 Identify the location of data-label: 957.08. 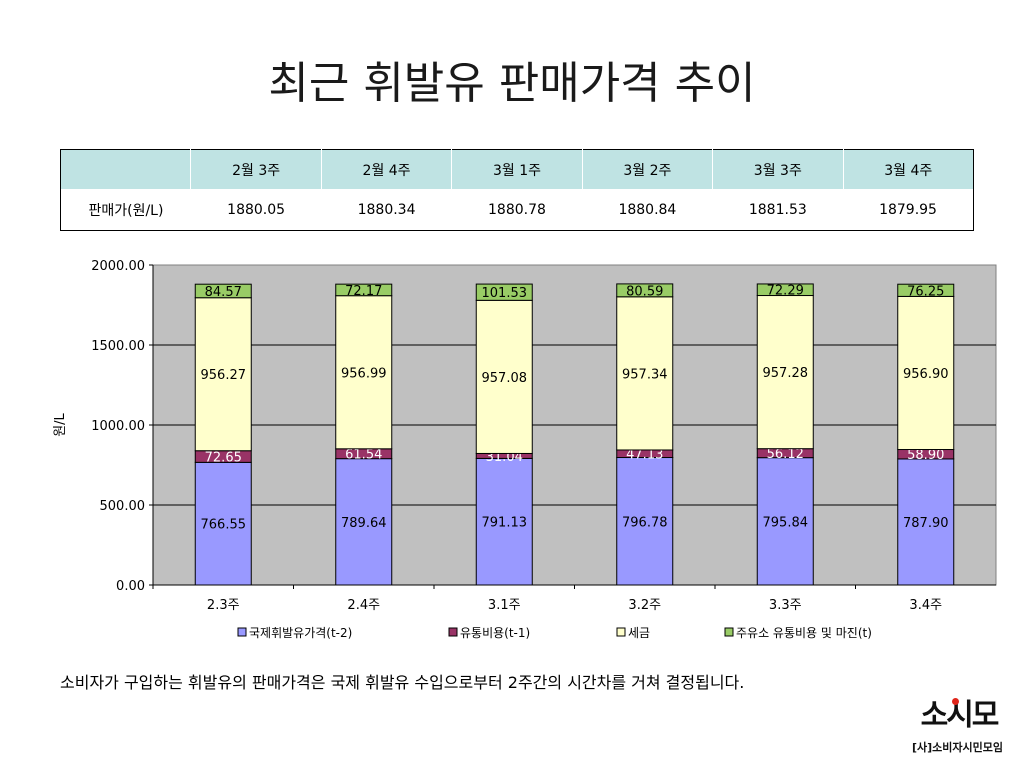
(505, 378).